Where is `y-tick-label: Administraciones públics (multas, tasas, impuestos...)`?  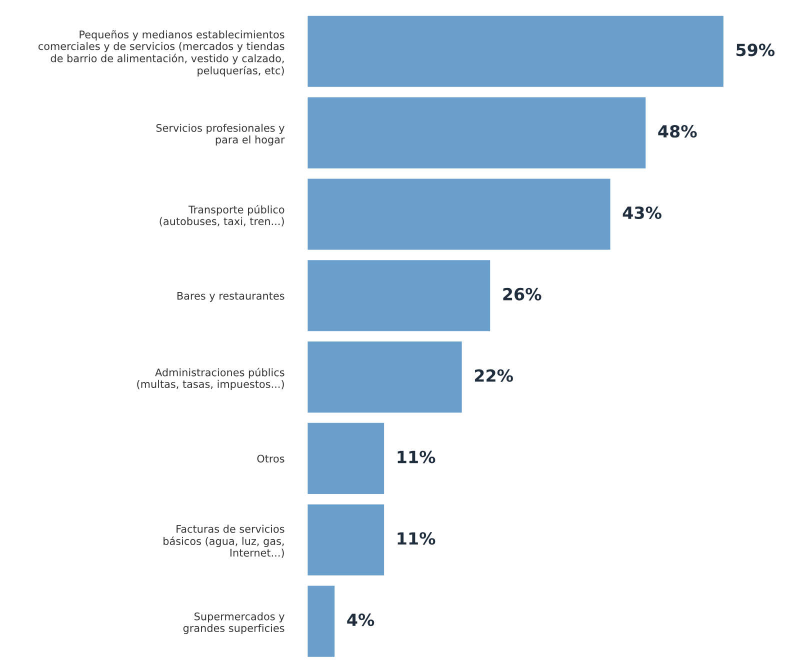 y-tick-label: Administraciones públics (multas, tasas, impuestos...) is located at coordinates (210, 379).